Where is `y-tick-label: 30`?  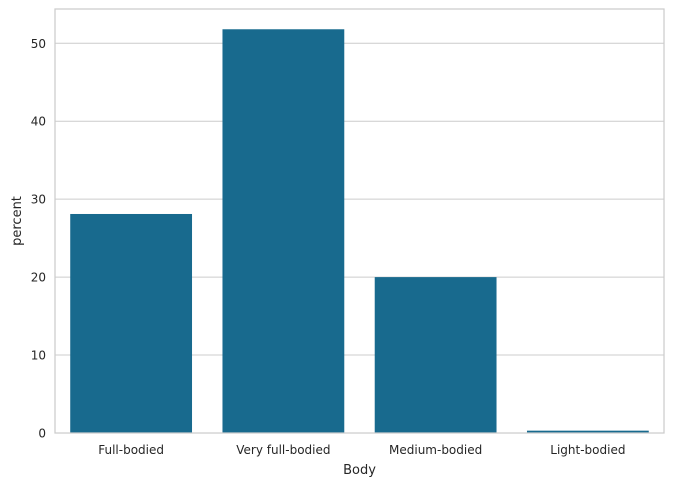 y-tick-label: 30 is located at coordinates (38, 200).